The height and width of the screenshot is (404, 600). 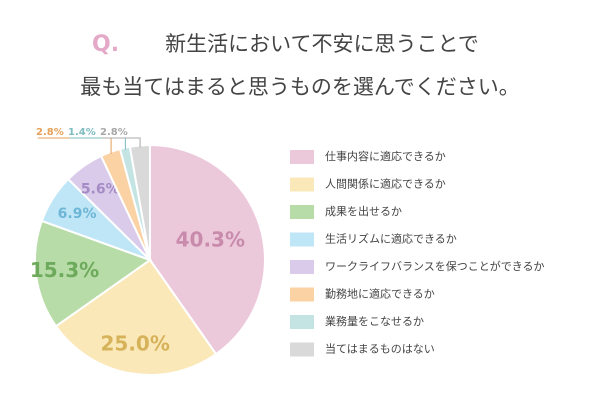 What do you see at coordinates (105, 44) in the screenshot?
I see `question-marker: Q.` at bounding box center [105, 44].